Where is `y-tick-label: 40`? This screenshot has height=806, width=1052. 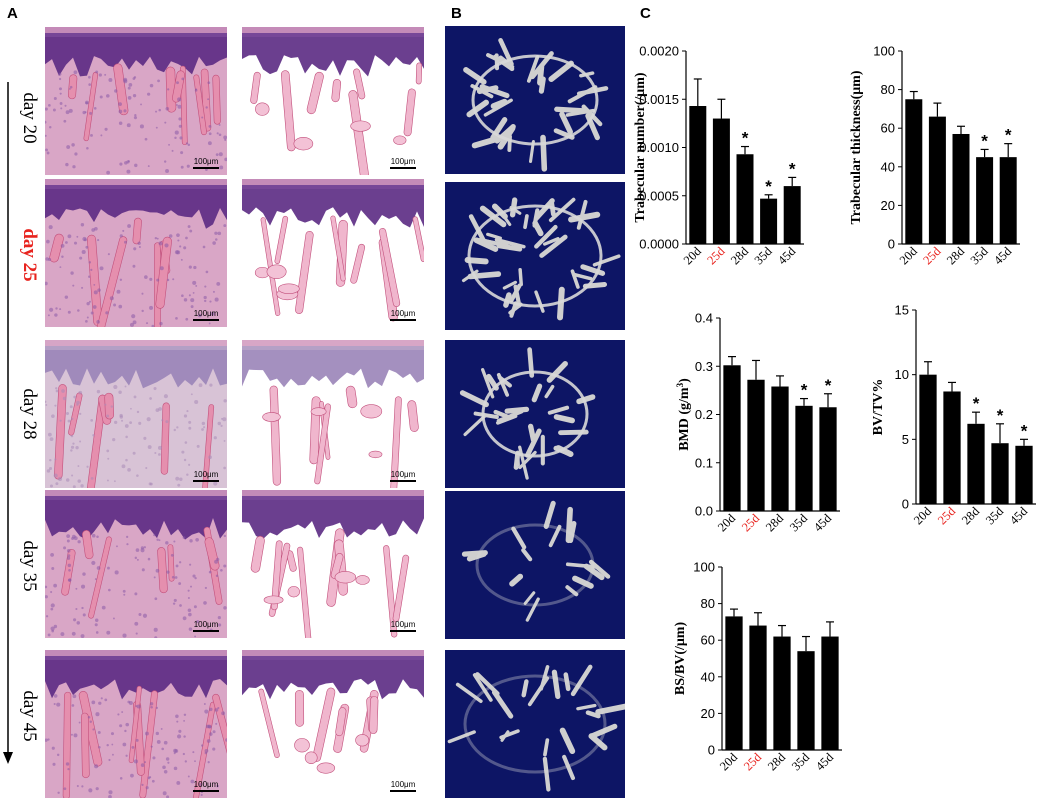 y-tick-label: 40 is located at coordinates (888, 166).